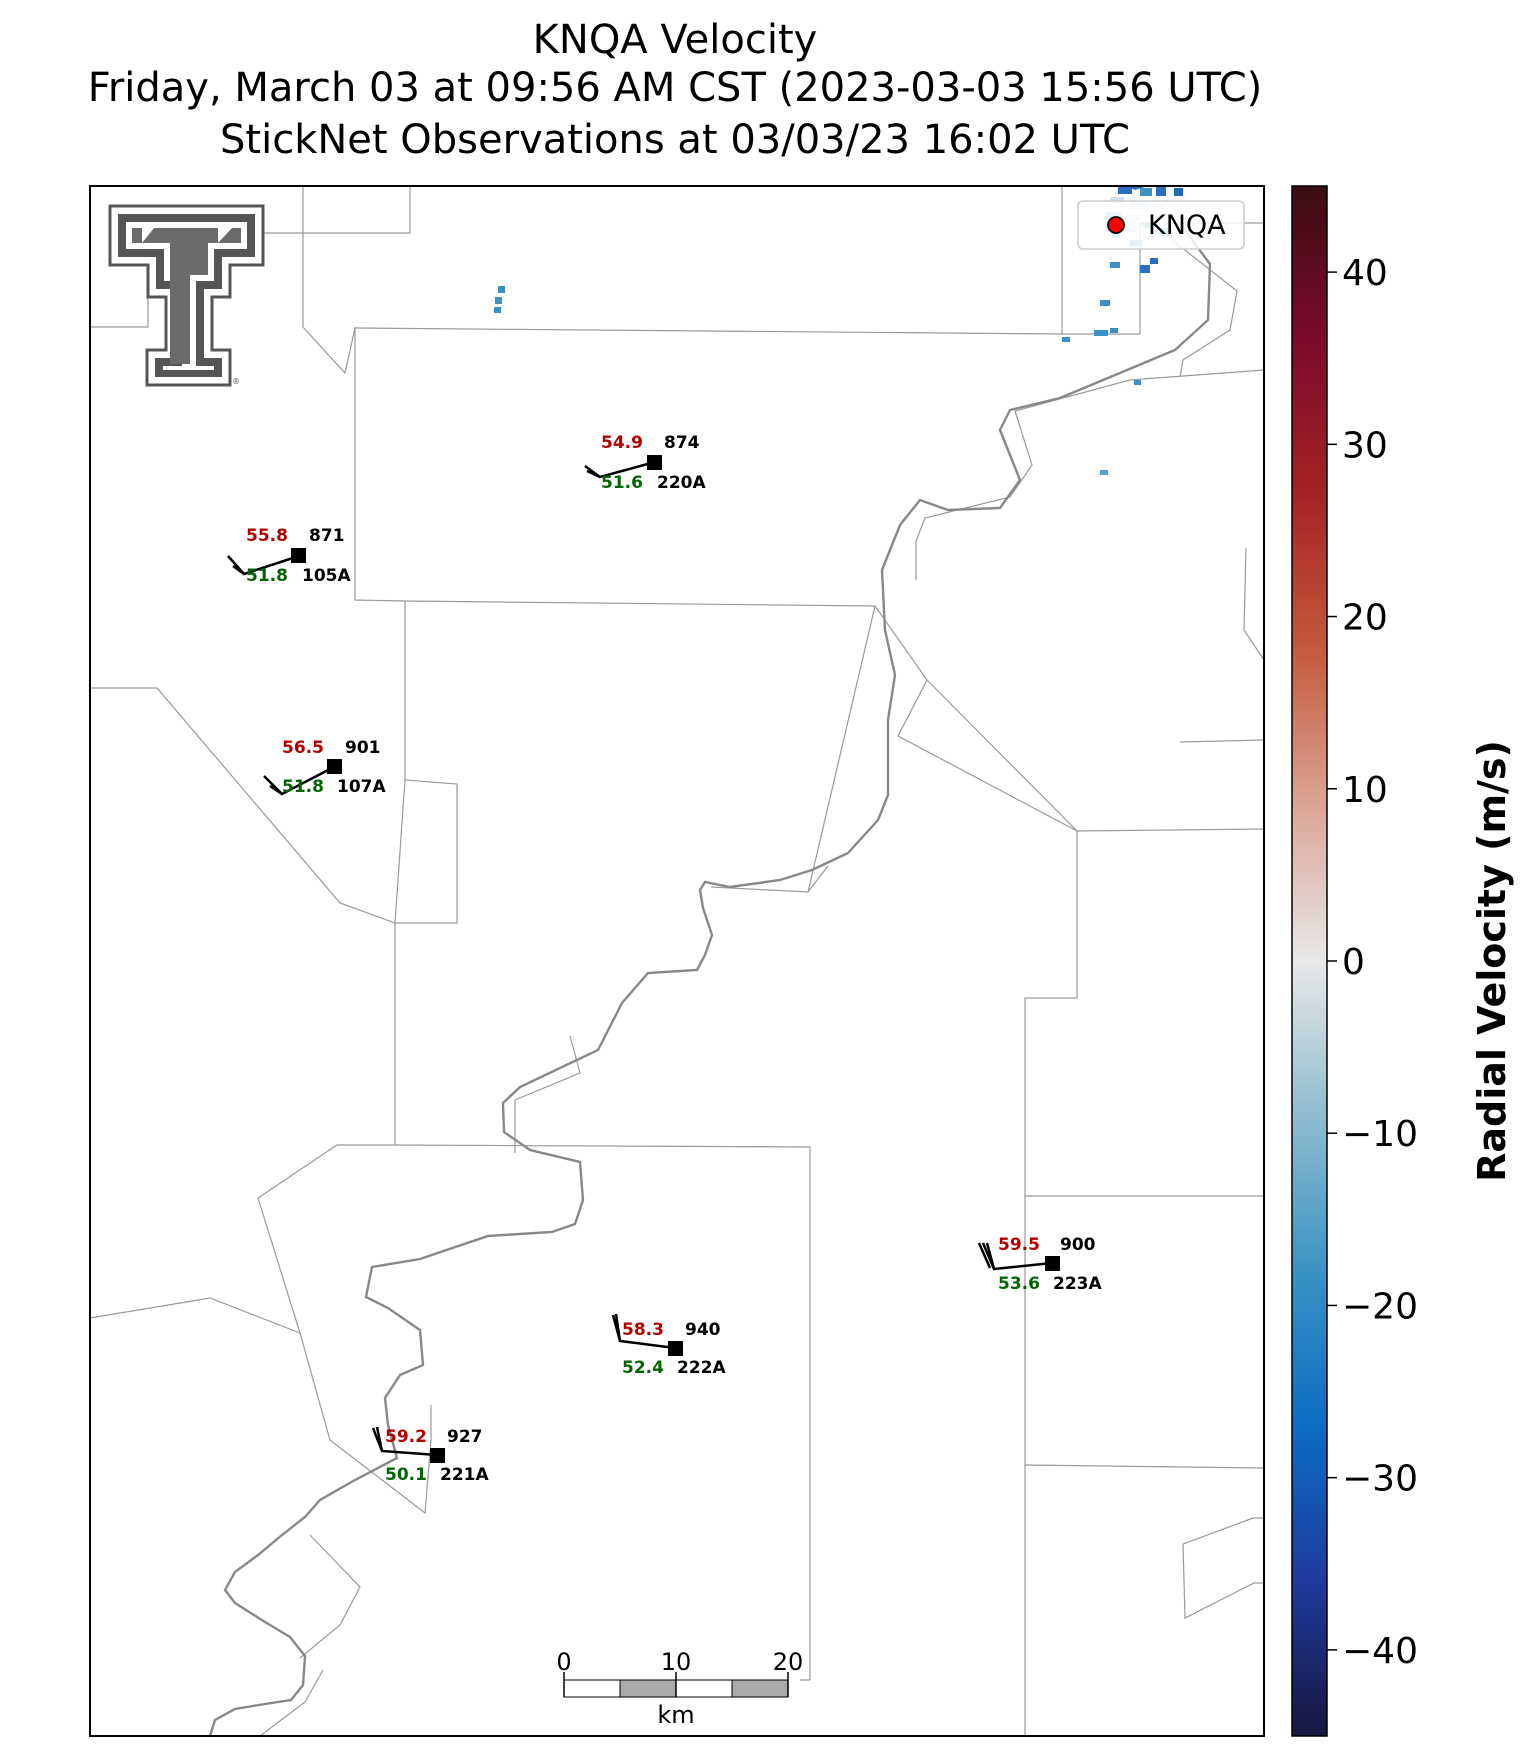 The width and height of the screenshot is (1524, 1745). Describe the element at coordinates (327, 536) in the screenshot. I see `station-pressure: 871` at that location.